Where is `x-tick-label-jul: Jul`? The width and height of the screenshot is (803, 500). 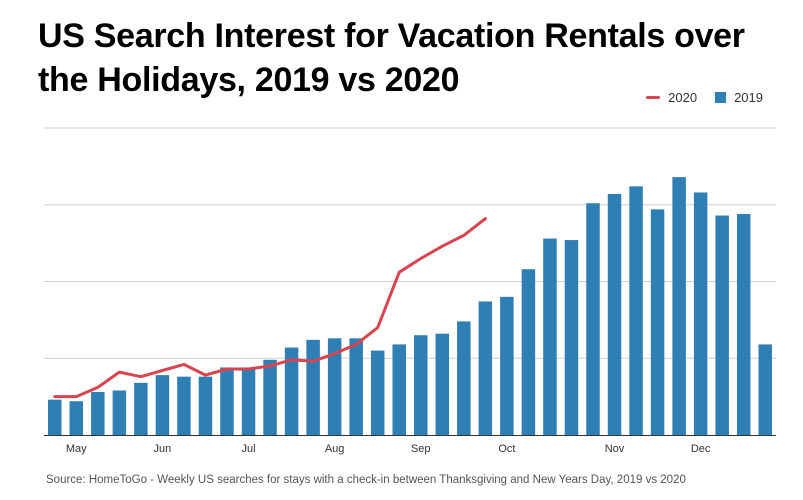 x-tick-label-jul: Jul is located at coordinates (248, 449).